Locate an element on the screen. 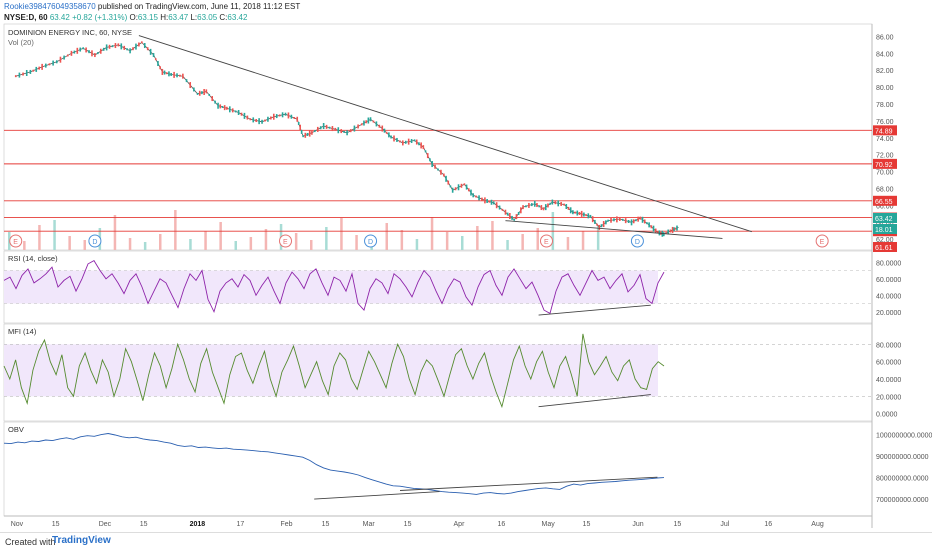 Image resolution: width=932 pixels, height=551 pixels. symbol-label: NYSE:D, 60 is located at coordinates (26, 17).